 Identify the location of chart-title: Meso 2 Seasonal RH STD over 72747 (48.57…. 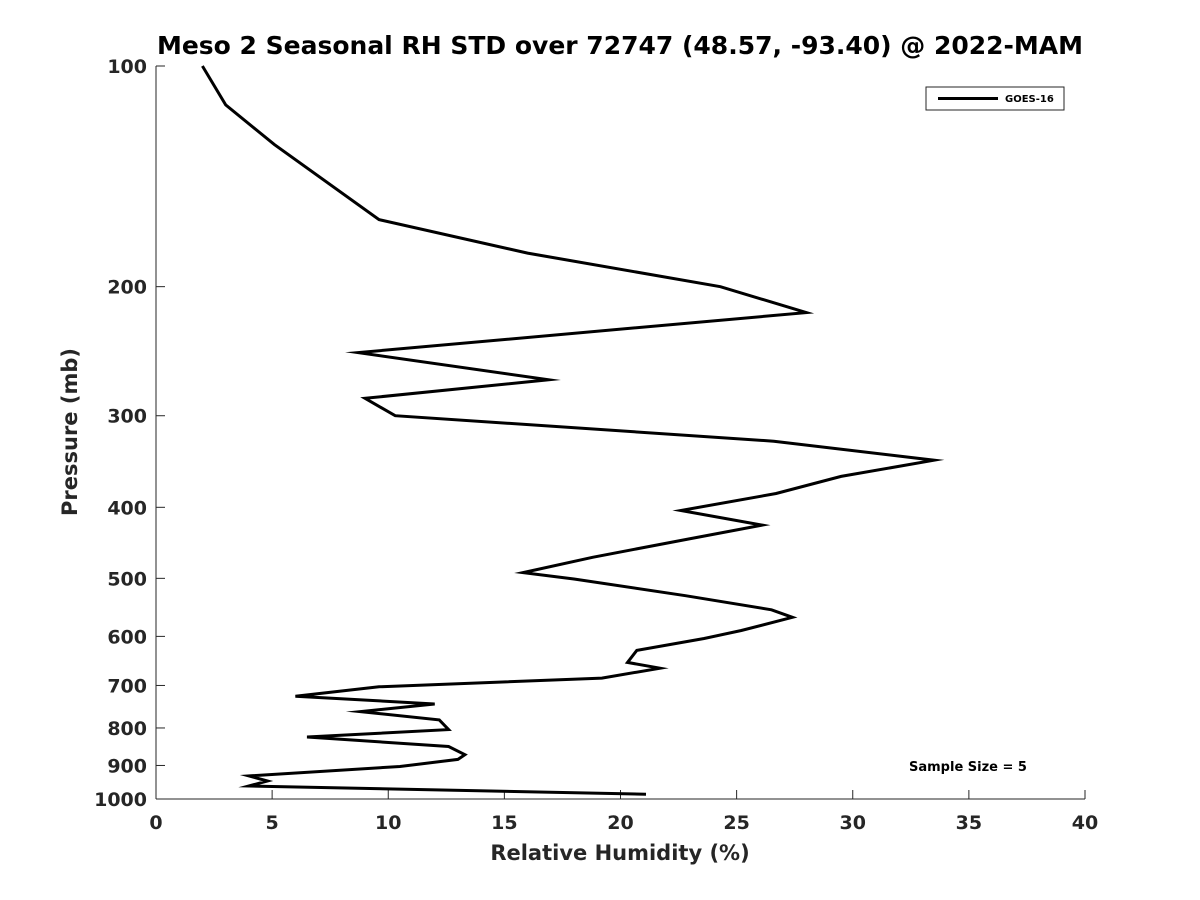
(620, 45).